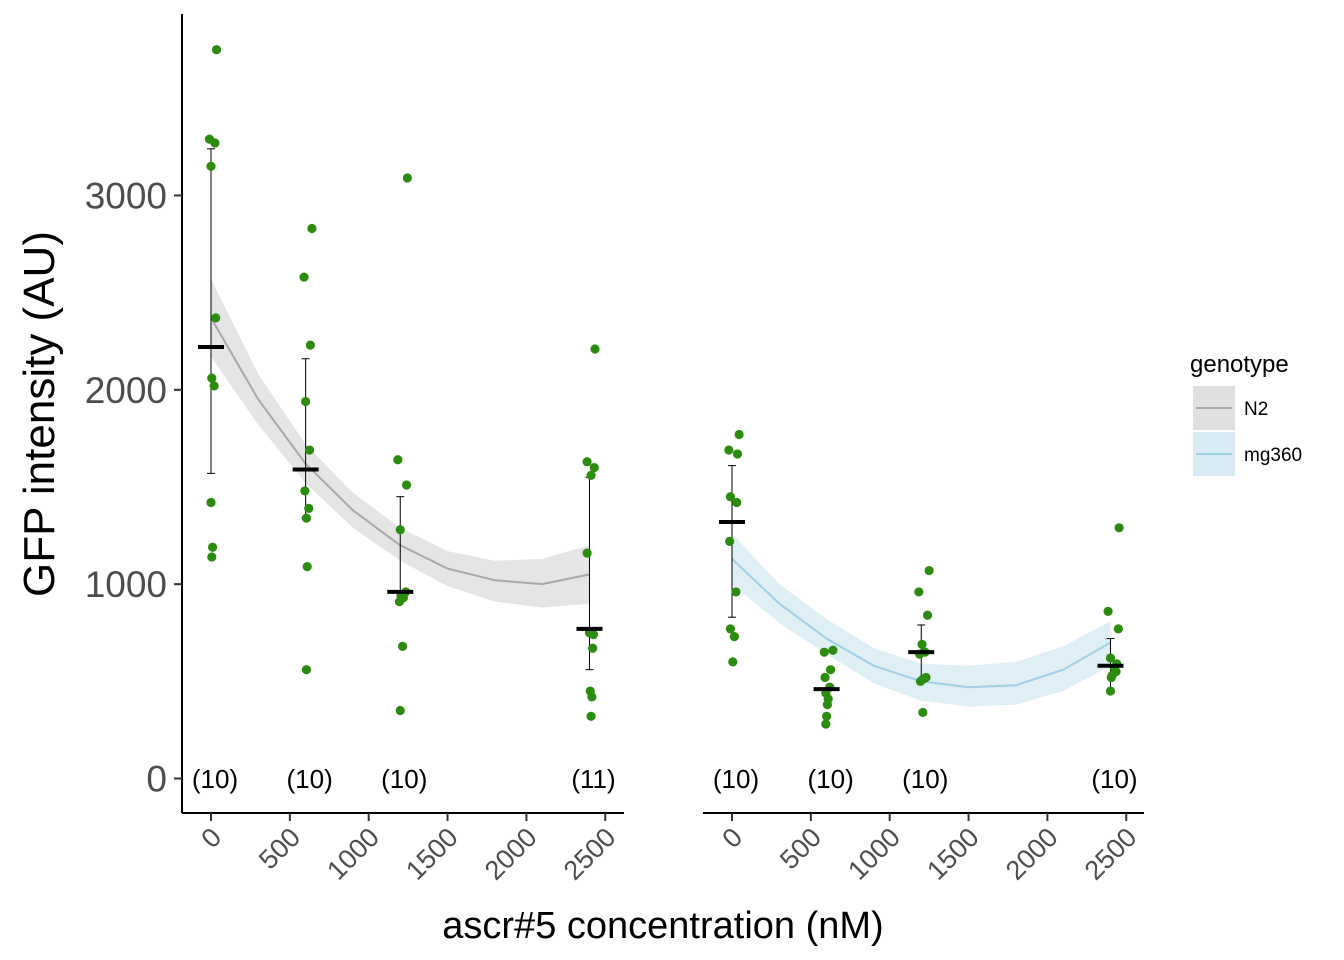 This screenshot has width=1344, height=960. What do you see at coordinates (1032, 854) in the screenshot?
I see `x-tick-label-mg360-2000: 2000` at bounding box center [1032, 854].